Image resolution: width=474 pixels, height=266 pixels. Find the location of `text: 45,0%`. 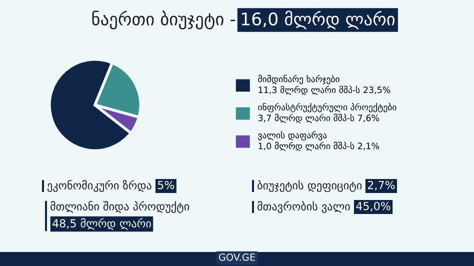

text: 45,0% is located at coordinates (373, 207).